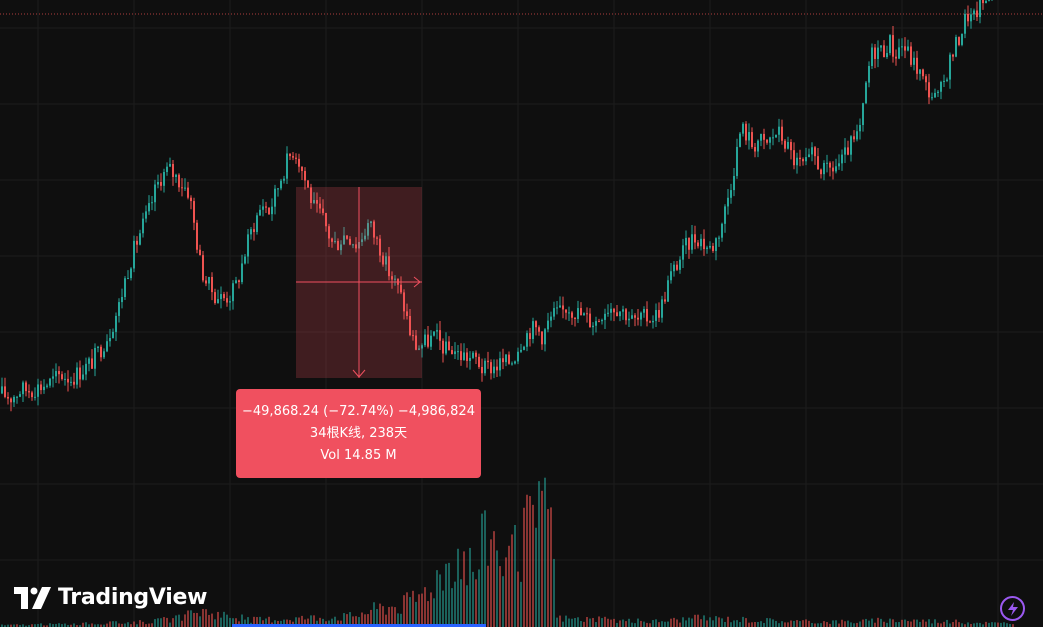 Image resolution: width=1043 pixels, height=627 pixels. I want to click on lightning-bolt-icon, so click(1012, 608).